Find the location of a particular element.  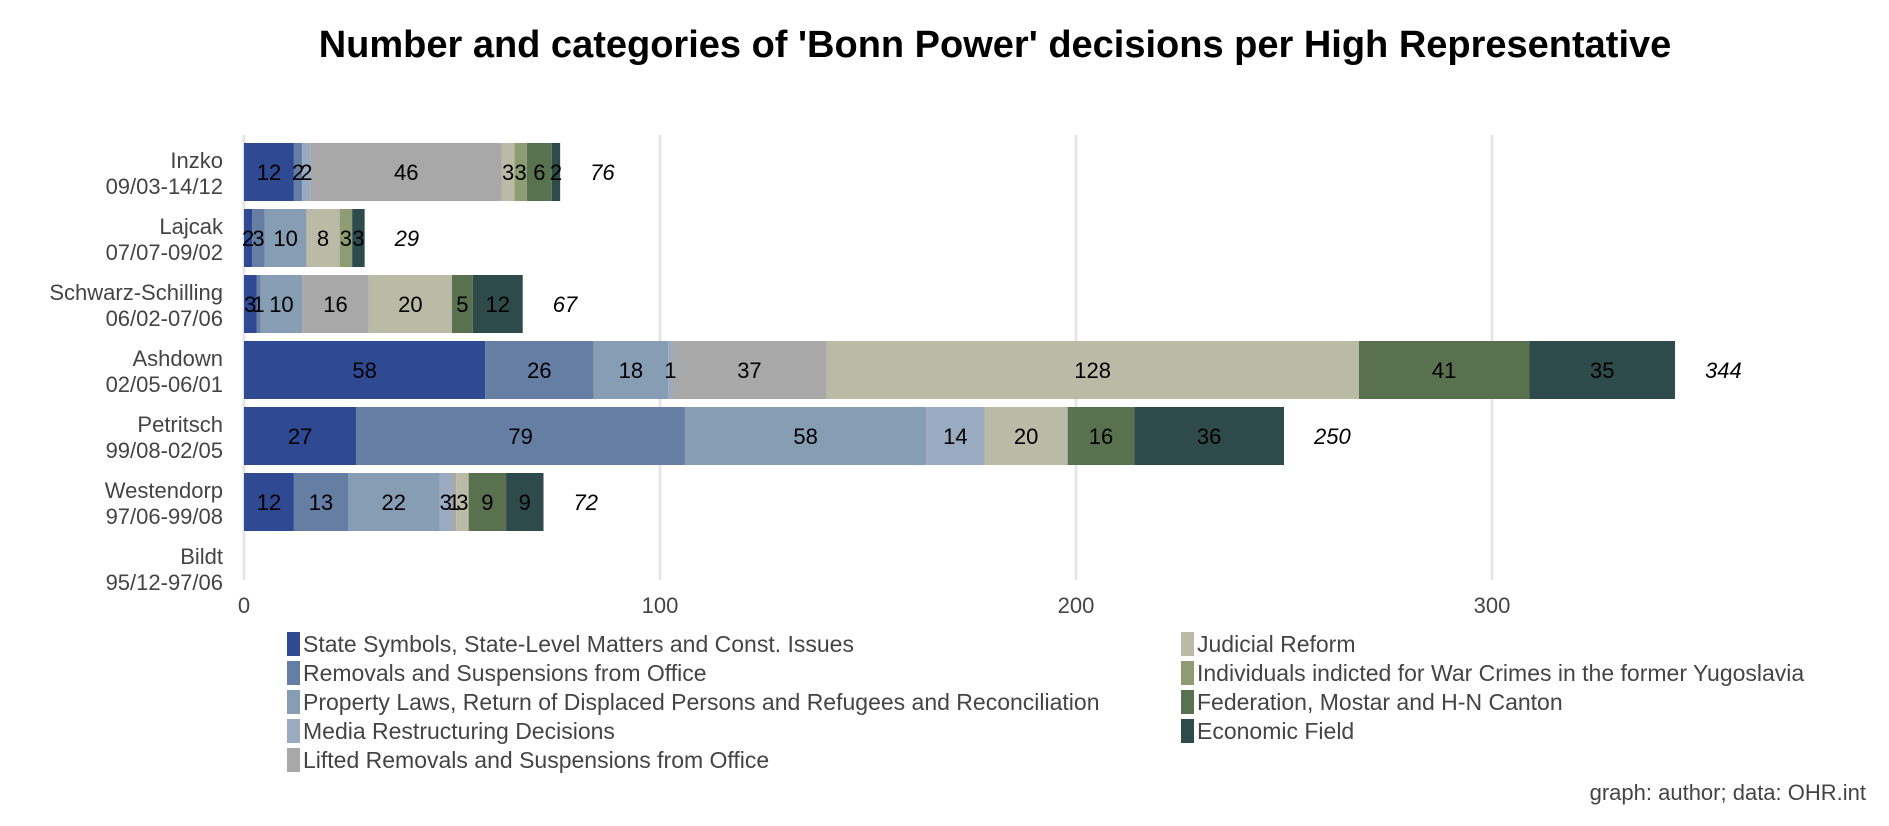

segment-value-label: 13 is located at coordinates (321, 502).